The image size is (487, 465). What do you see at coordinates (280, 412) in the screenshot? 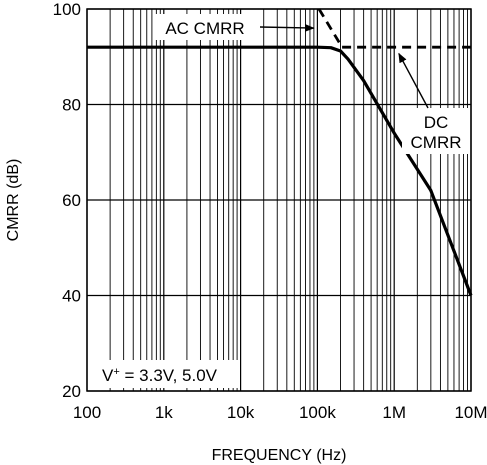
I see `x-tick-labels: 100 1k 10k 100k 1M 10M` at bounding box center [280, 412].